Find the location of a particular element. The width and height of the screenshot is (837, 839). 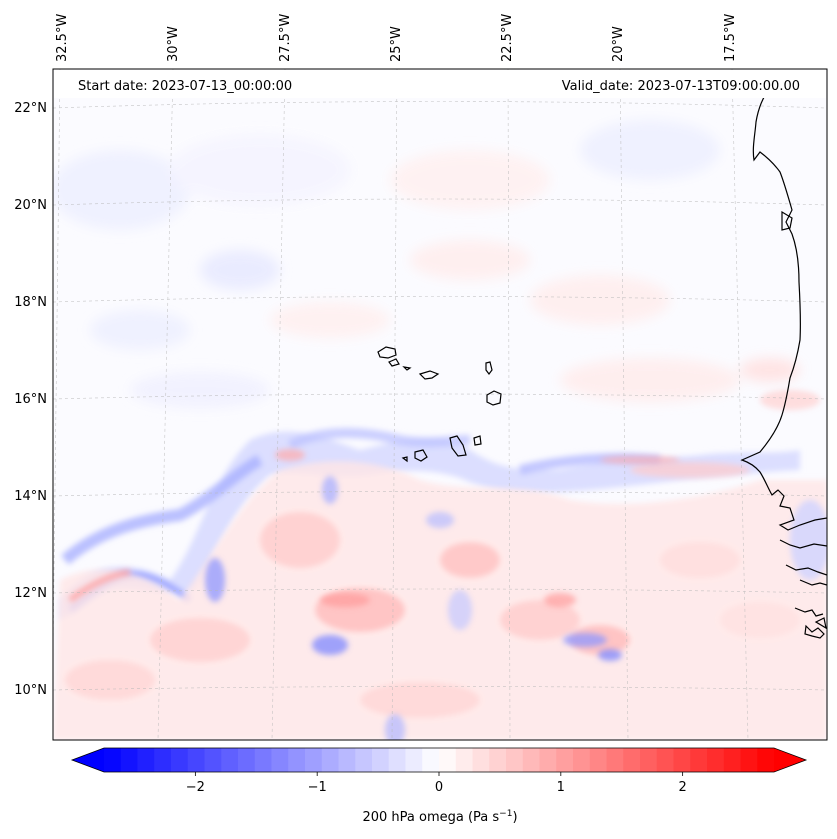

cape-verde-santiago is located at coordinates (458, 446).